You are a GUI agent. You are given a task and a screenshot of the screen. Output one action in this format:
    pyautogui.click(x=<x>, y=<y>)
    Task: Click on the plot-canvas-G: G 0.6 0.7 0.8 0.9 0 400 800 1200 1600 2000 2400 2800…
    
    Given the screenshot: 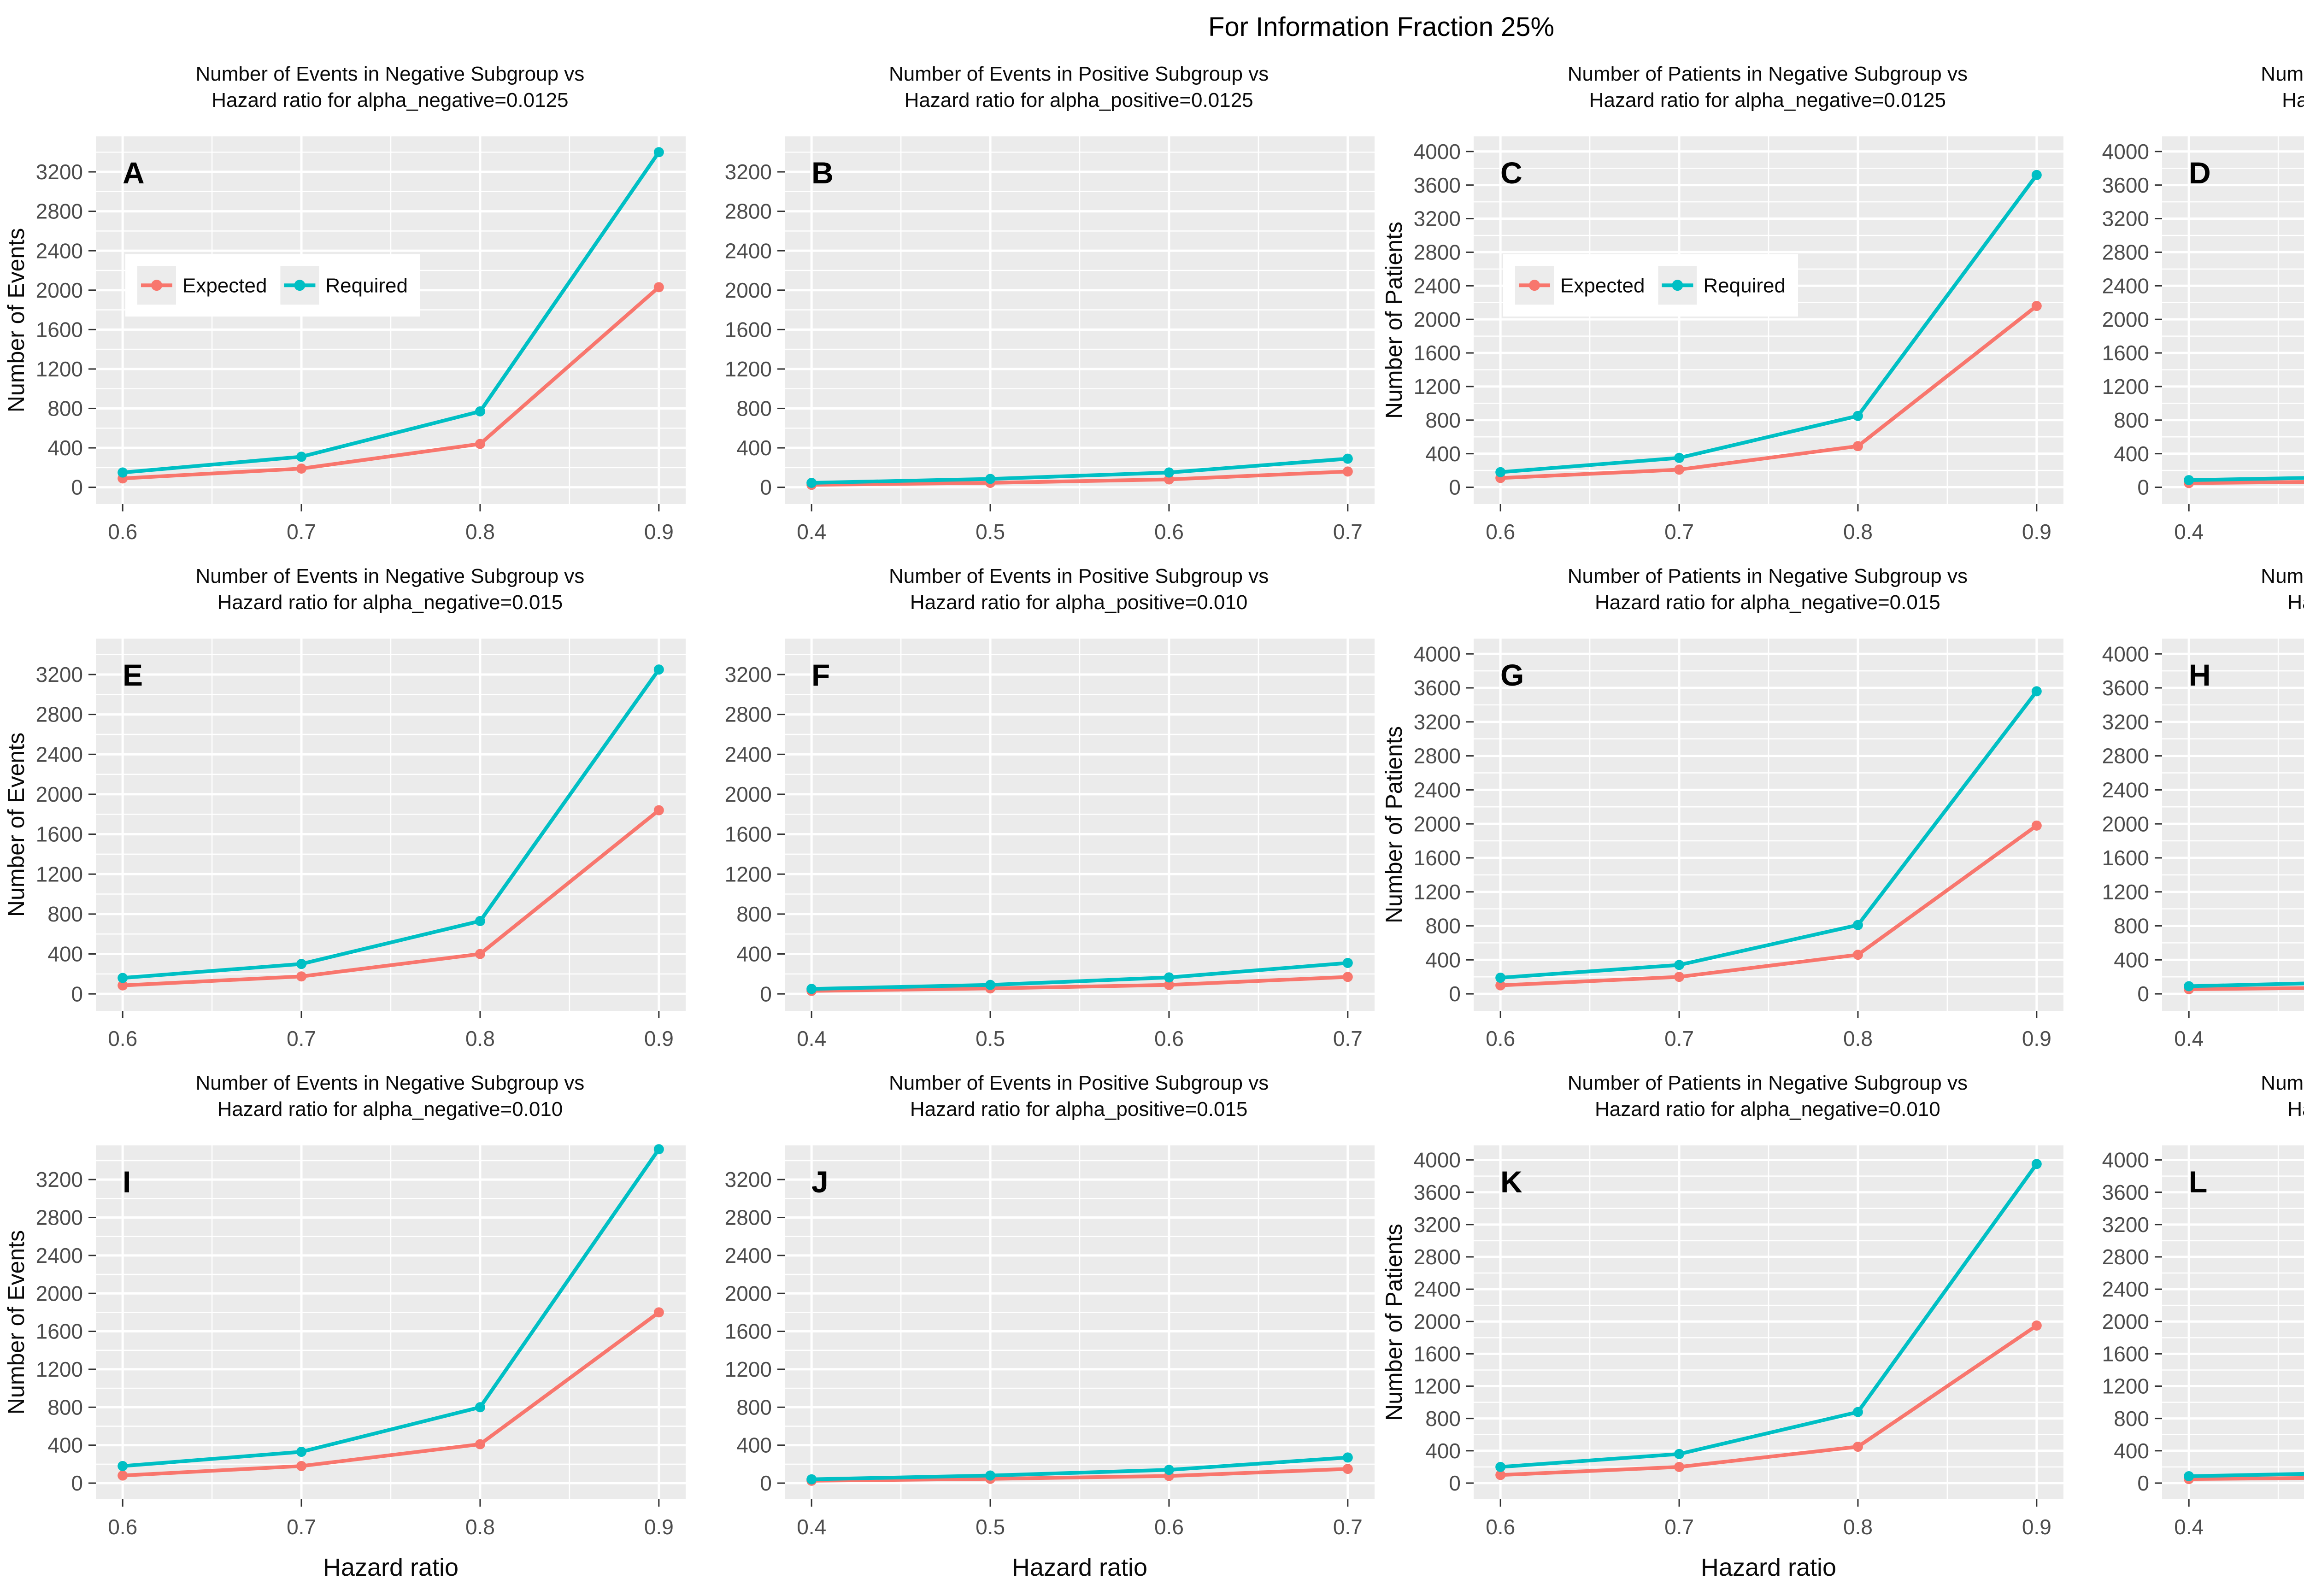 What is the action you would take?
    pyautogui.click(x=1722, y=845)
    